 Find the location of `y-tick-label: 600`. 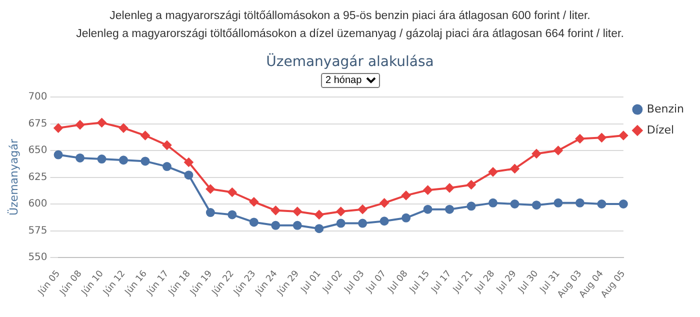

y-tick-label: 600 is located at coordinates (38, 204).